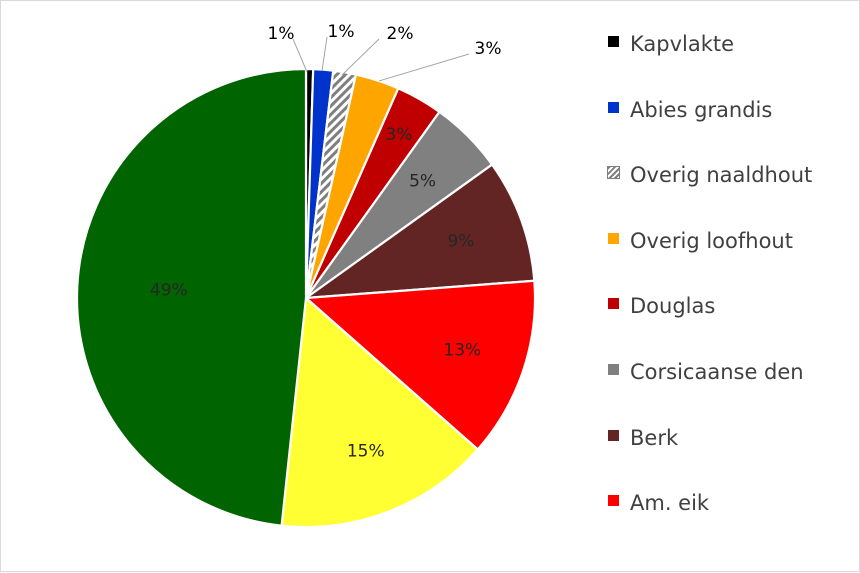  What do you see at coordinates (366, 452) in the screenshot?
I see `data-label-series-8: 15%` at bounding box center [366, 452].